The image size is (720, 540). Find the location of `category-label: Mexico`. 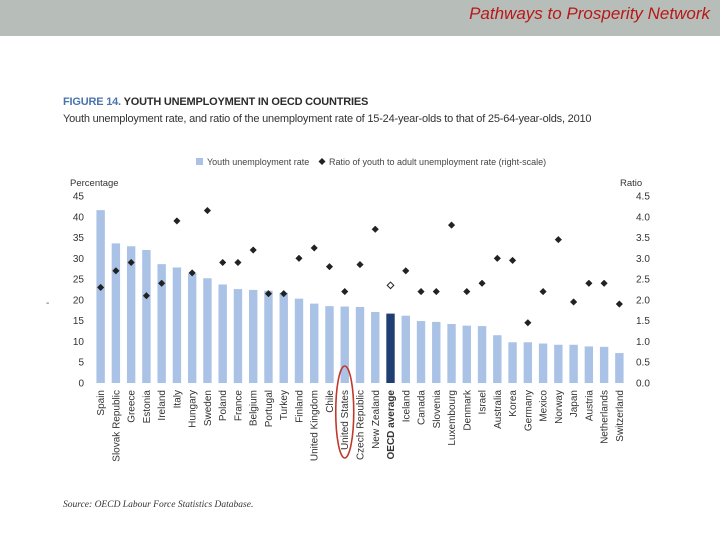

category-label: Mexico is located at coordinates (544, 406).